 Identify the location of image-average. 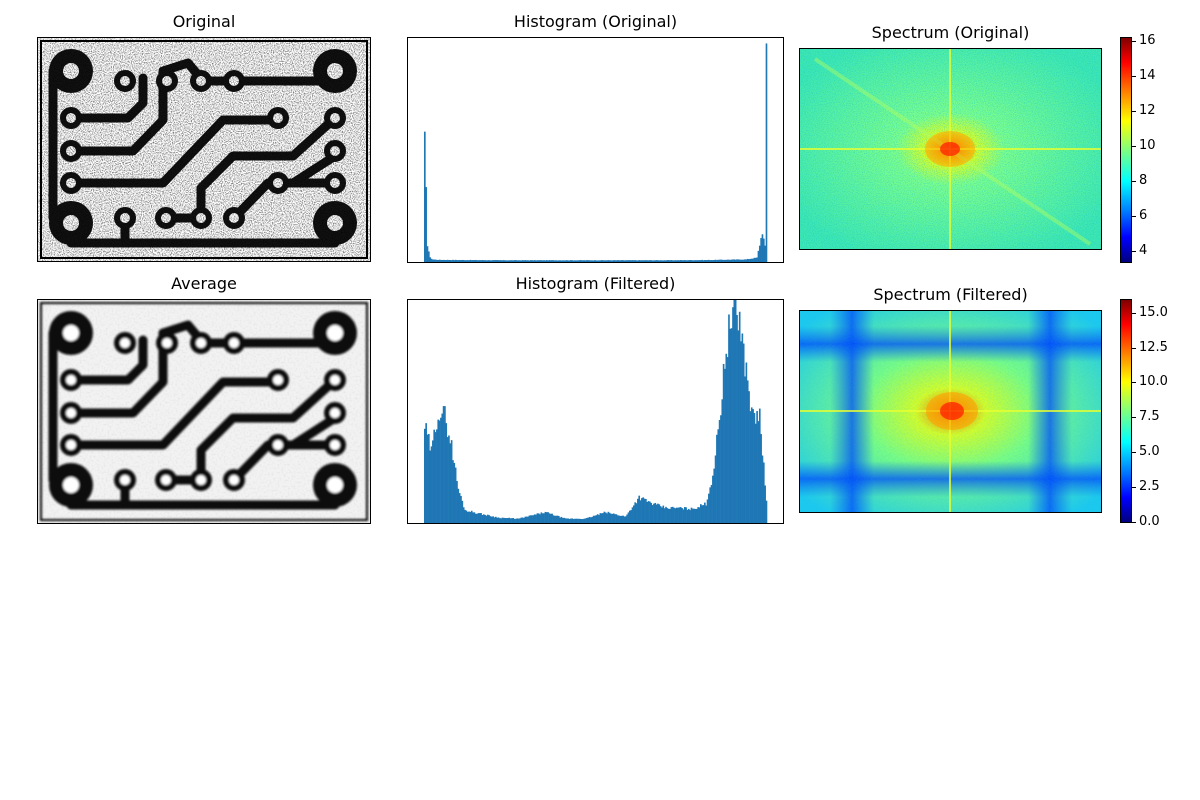
(204, 411).